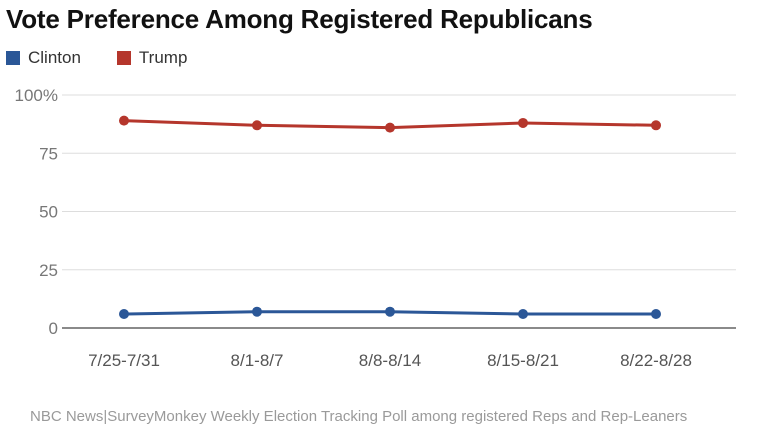 The height and width of the screenshot is (428, 760). Describe the element at coordinates (163, 57) in the screenshot. I see `legend-label-trump: Trump` at that location.